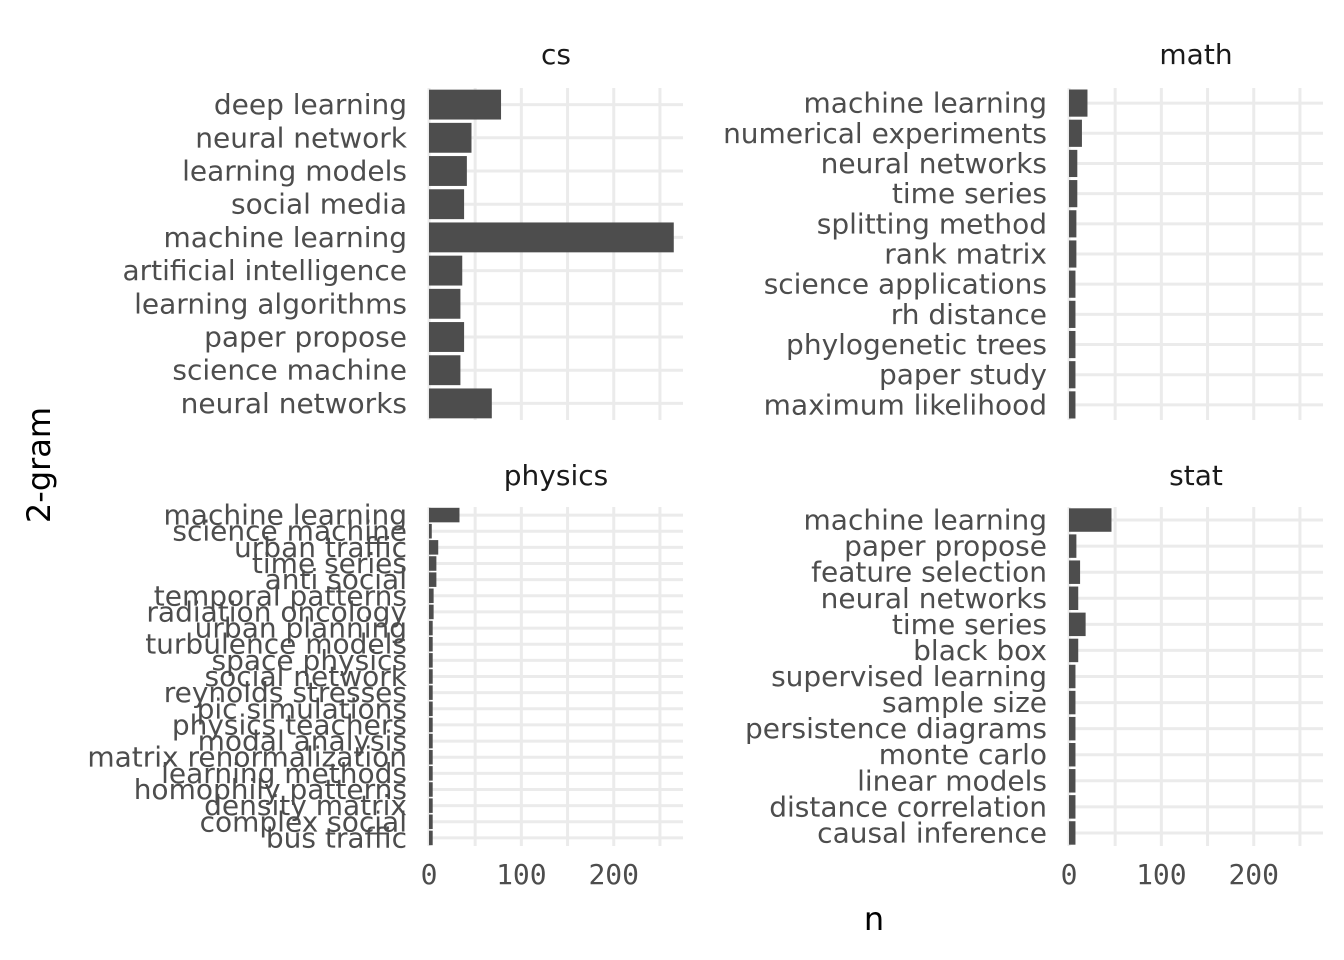 The height and width of the screenshot is (960, 1344). Describe the element at coordinates (908, 806) in the screenshot. I see `category-label: distance correlation` at that location.